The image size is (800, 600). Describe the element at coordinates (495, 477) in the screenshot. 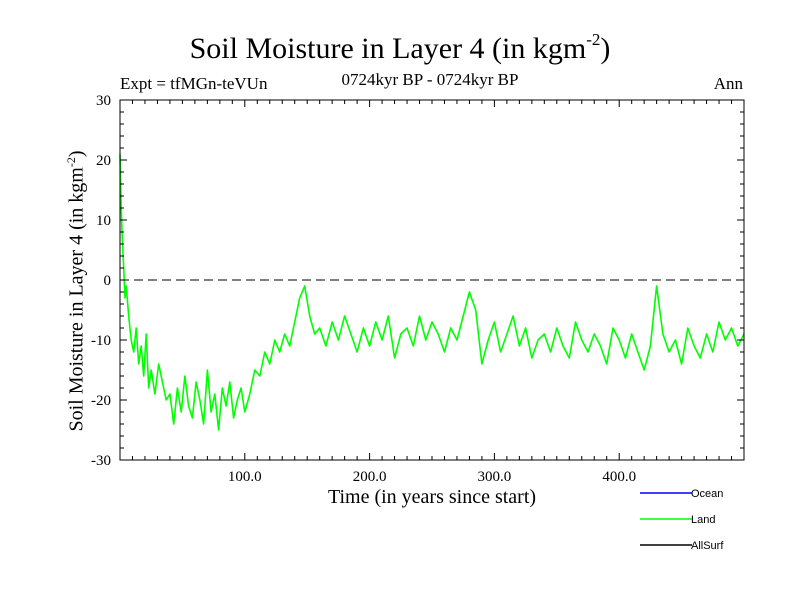

I see `x-tick-label: 300.0` at that location.